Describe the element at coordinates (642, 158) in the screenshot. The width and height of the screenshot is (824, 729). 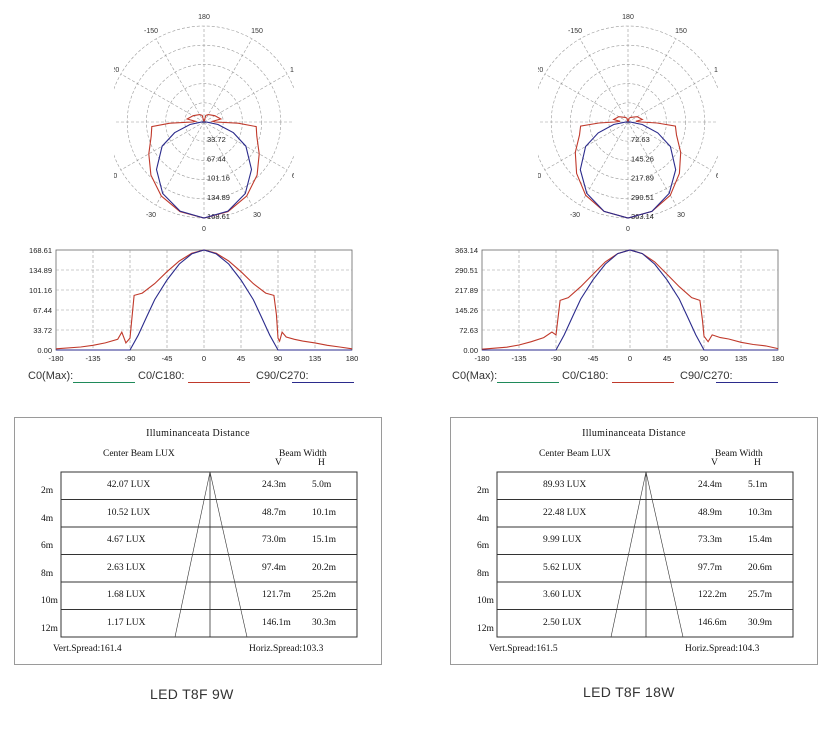
I see `polar-radial-label: 145.26` at that location.